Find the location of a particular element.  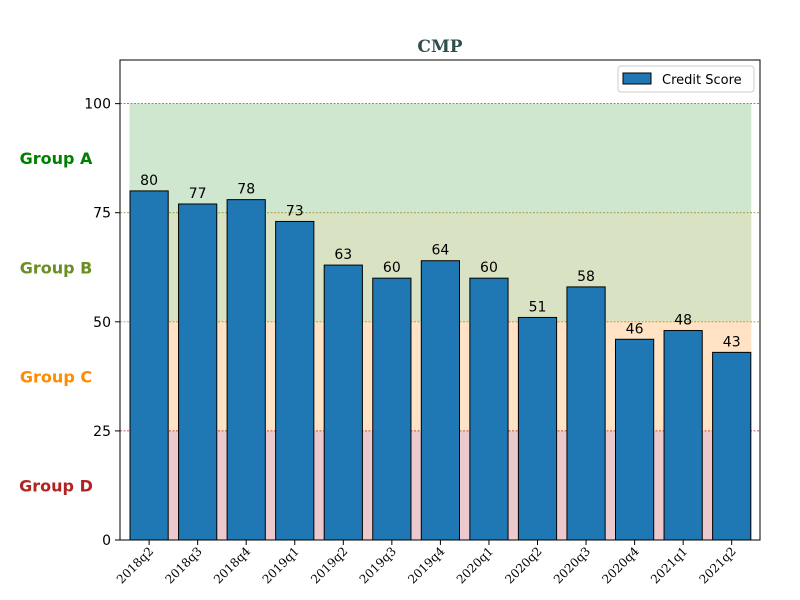

x-tick-label: 2021q2 is located at coordinates (717, 565).